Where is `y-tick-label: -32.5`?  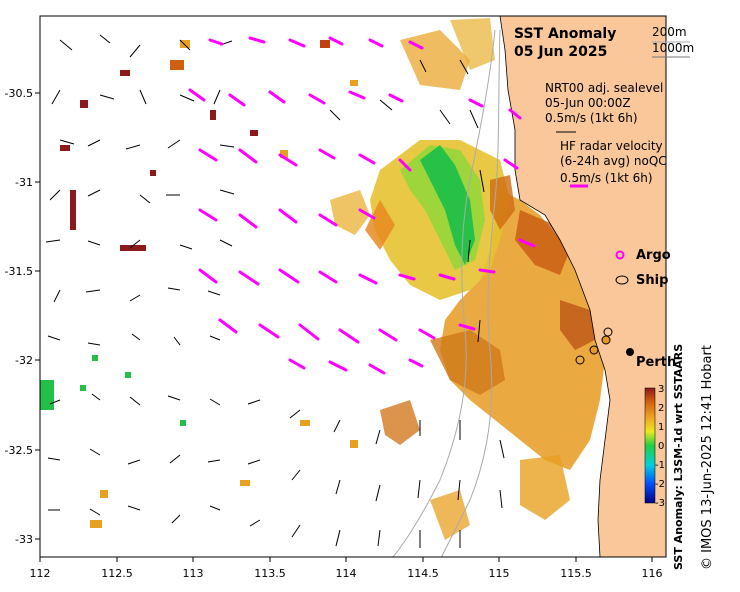 y-tick-label: -32.5 is located at coordinates (19, 450).